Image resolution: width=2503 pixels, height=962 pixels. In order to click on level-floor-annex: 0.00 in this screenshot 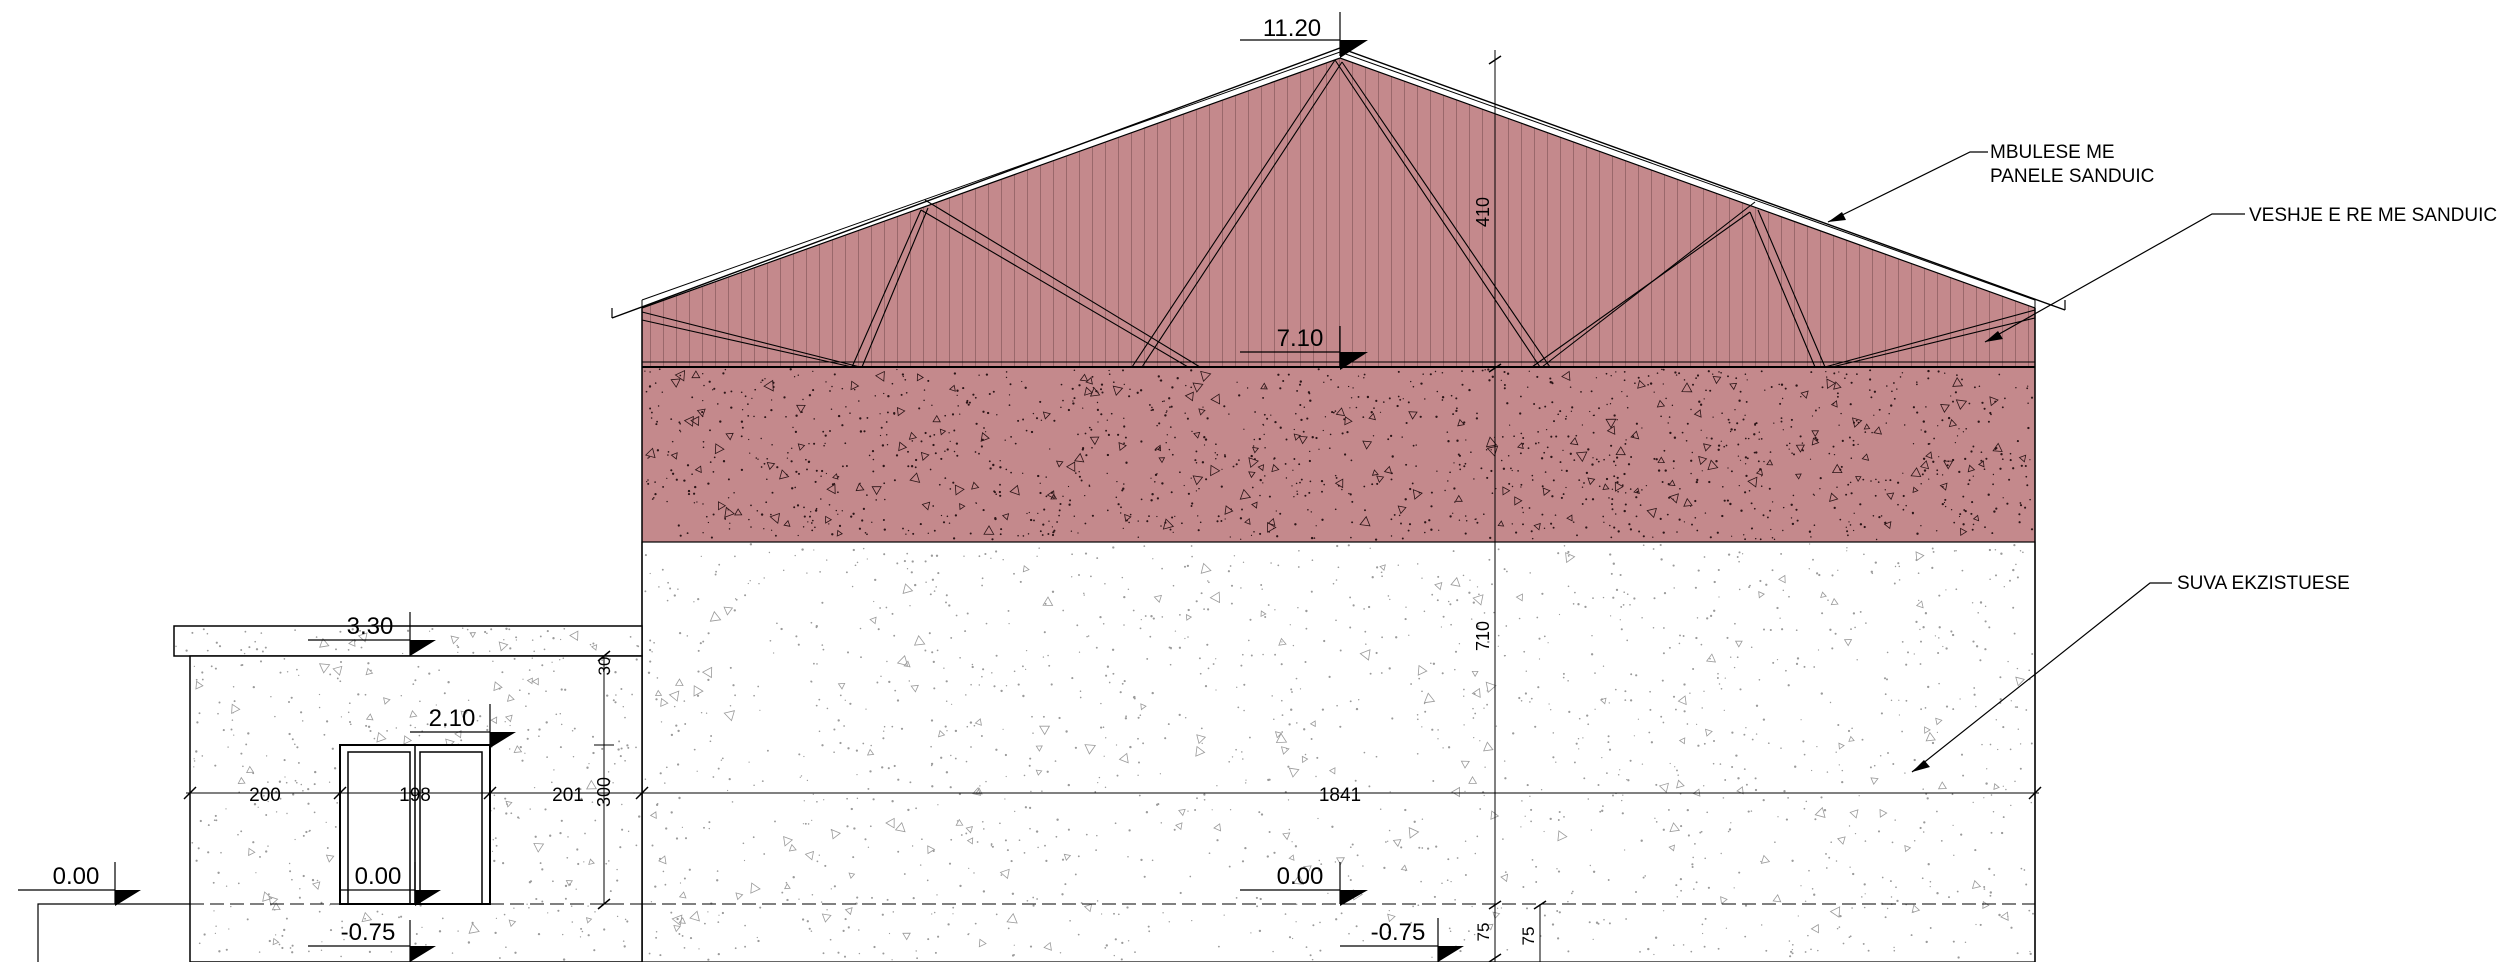, I will do `click(390, 884)`.